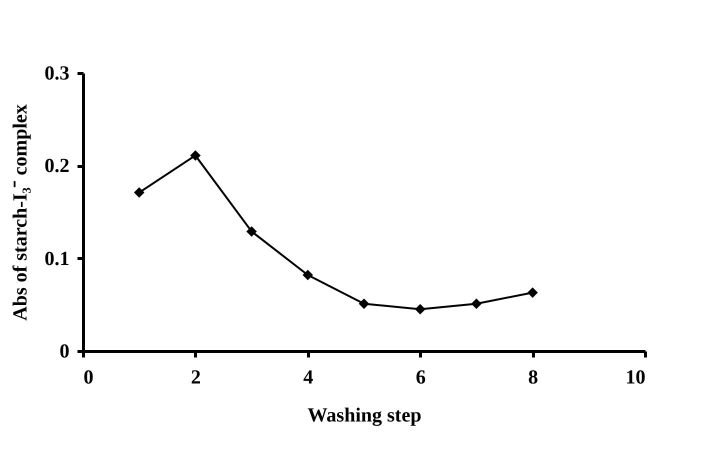 The width and height of the screenshot is (712, 459). What do you see at coordinates (533, 377) in the screenshot?
I see `x-tick-label: 8` at bounding box center [533, 377].